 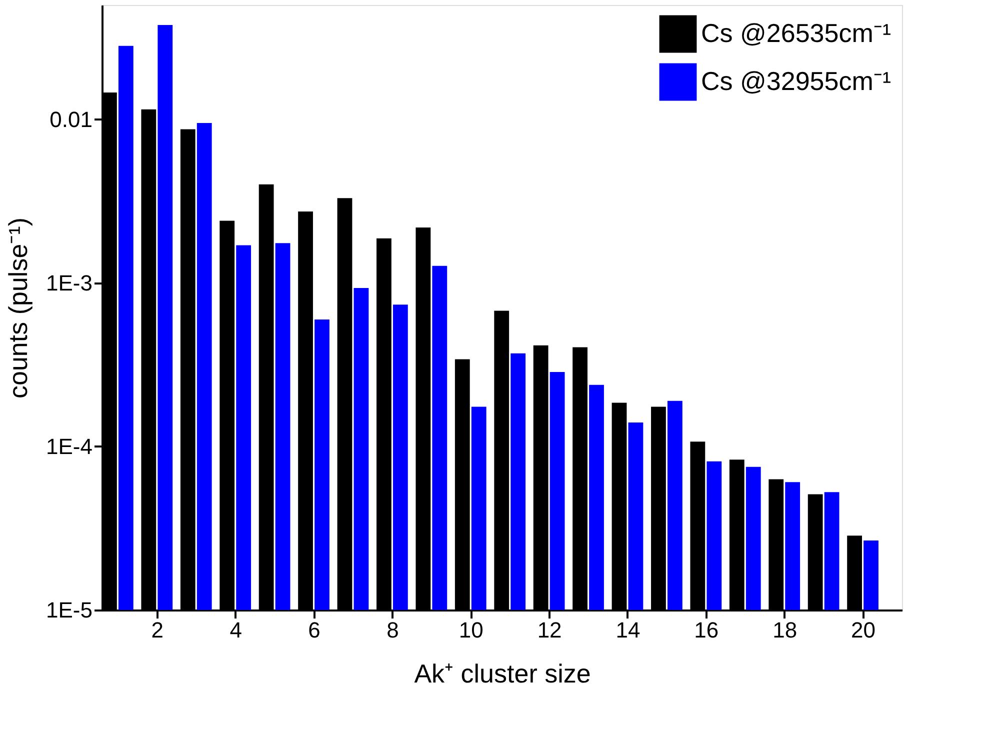 I want to click on y-tick-label: 1E-5, so click(x=69, y=610).